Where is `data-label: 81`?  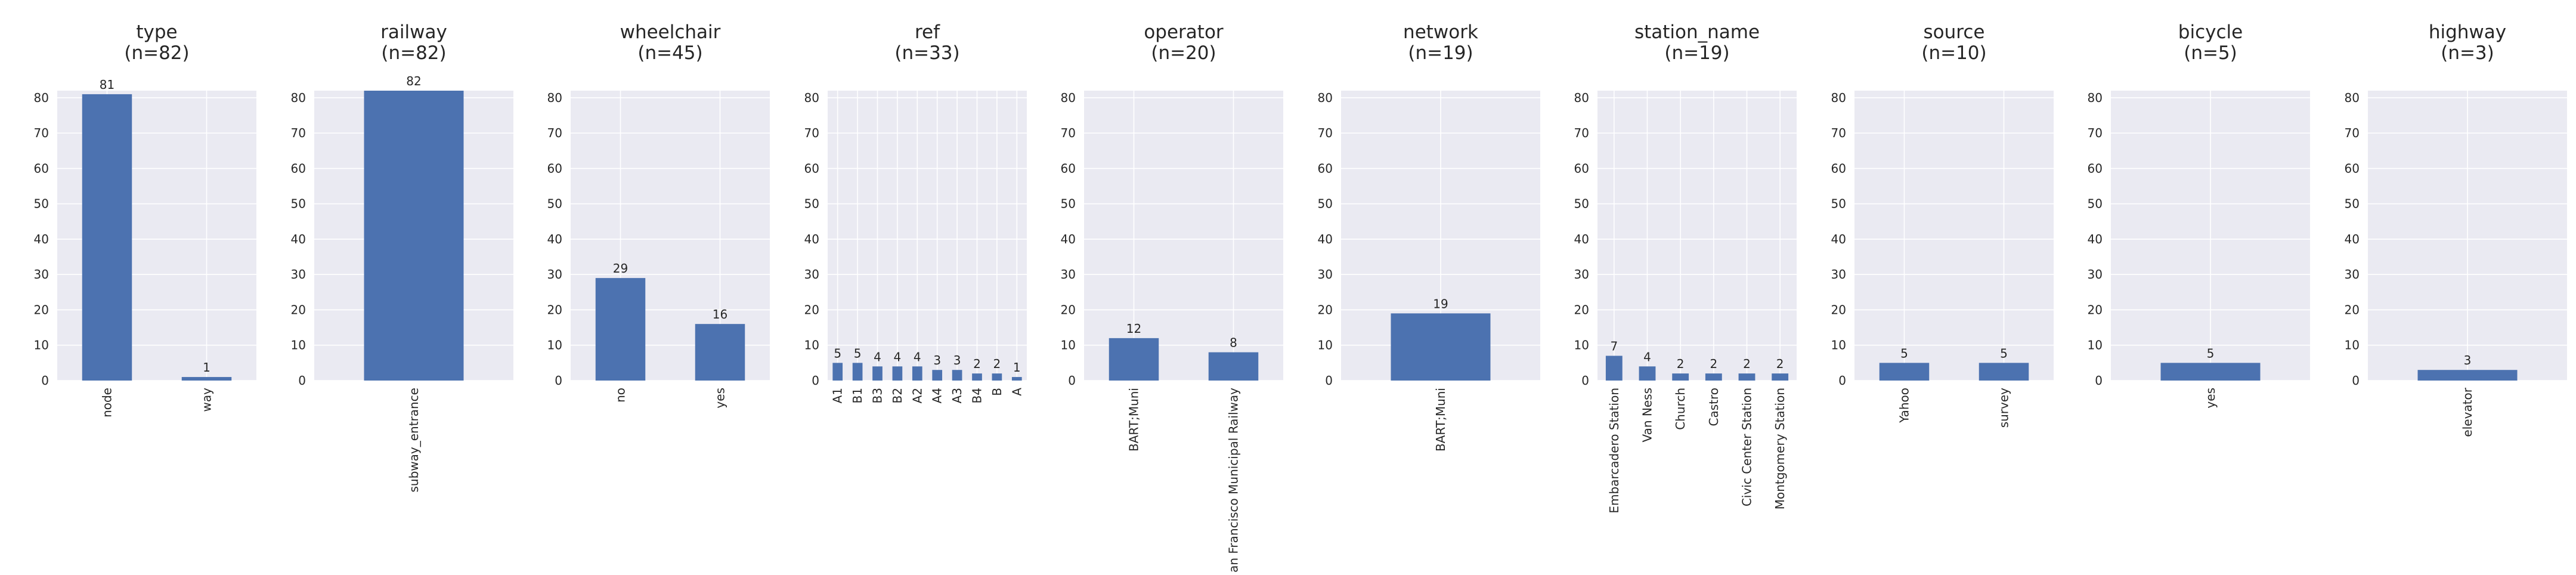
data-label: 81 is located at coordinates (107, 85).